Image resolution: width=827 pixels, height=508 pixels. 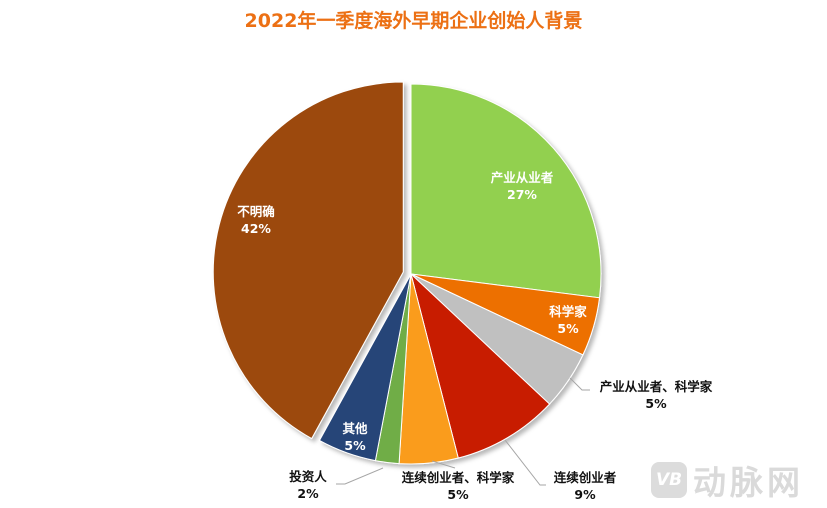 What do you see at coordinates (256, 228) in the screenshot?
I see `slice-label-value: 42%` at bounding box center [256, 228].